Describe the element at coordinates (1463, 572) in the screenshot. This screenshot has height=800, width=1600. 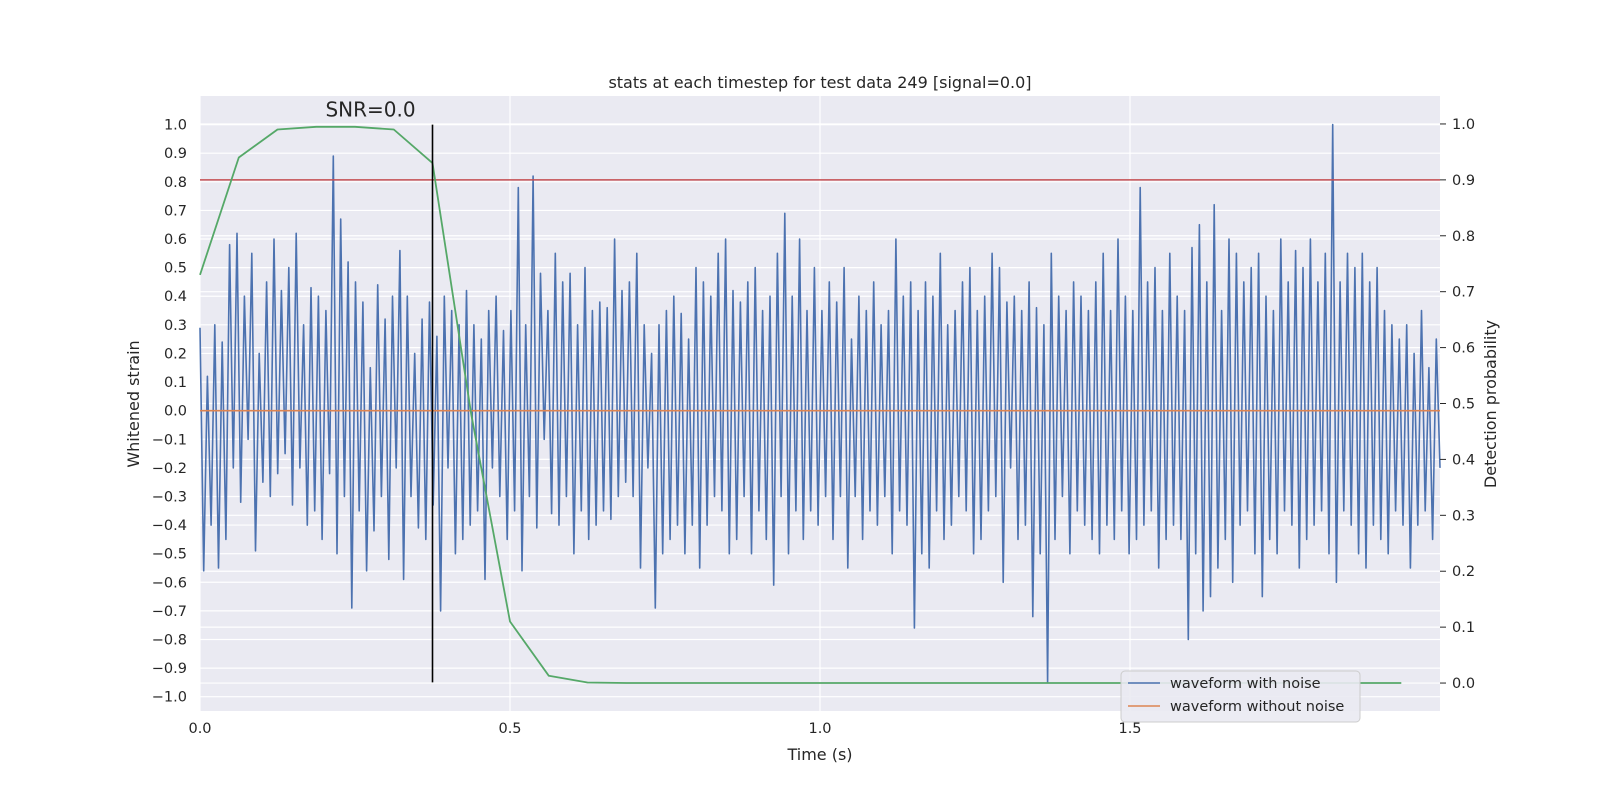
I see `right-y-tick-label: 0.2` at that location.